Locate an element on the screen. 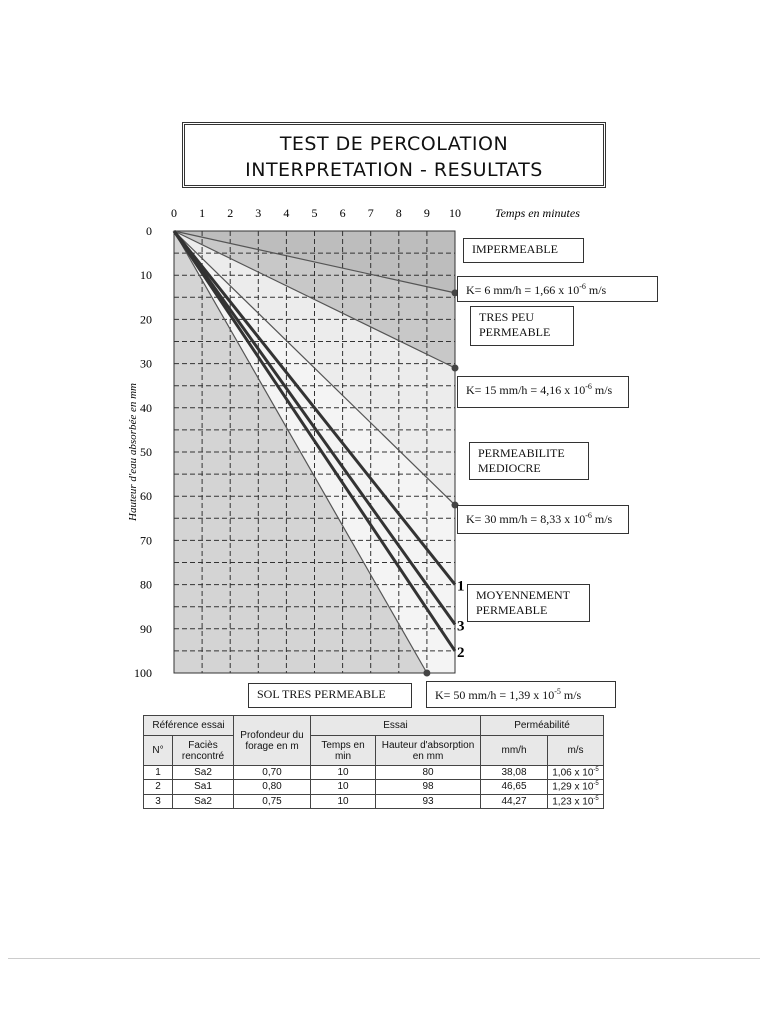 The image size is (768, 1024). header-hauteur: Hauteur d'absorption en mm is located at coordinates (428, 750).